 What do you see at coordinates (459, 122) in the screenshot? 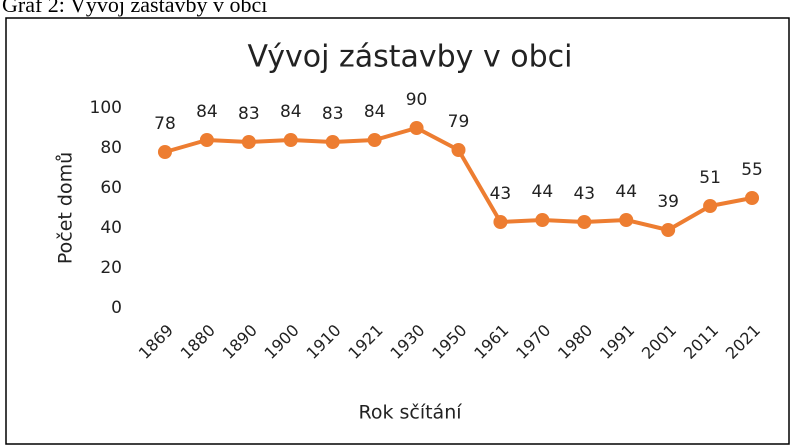
I see `data-label: 79` at bounding box center [459, 122].